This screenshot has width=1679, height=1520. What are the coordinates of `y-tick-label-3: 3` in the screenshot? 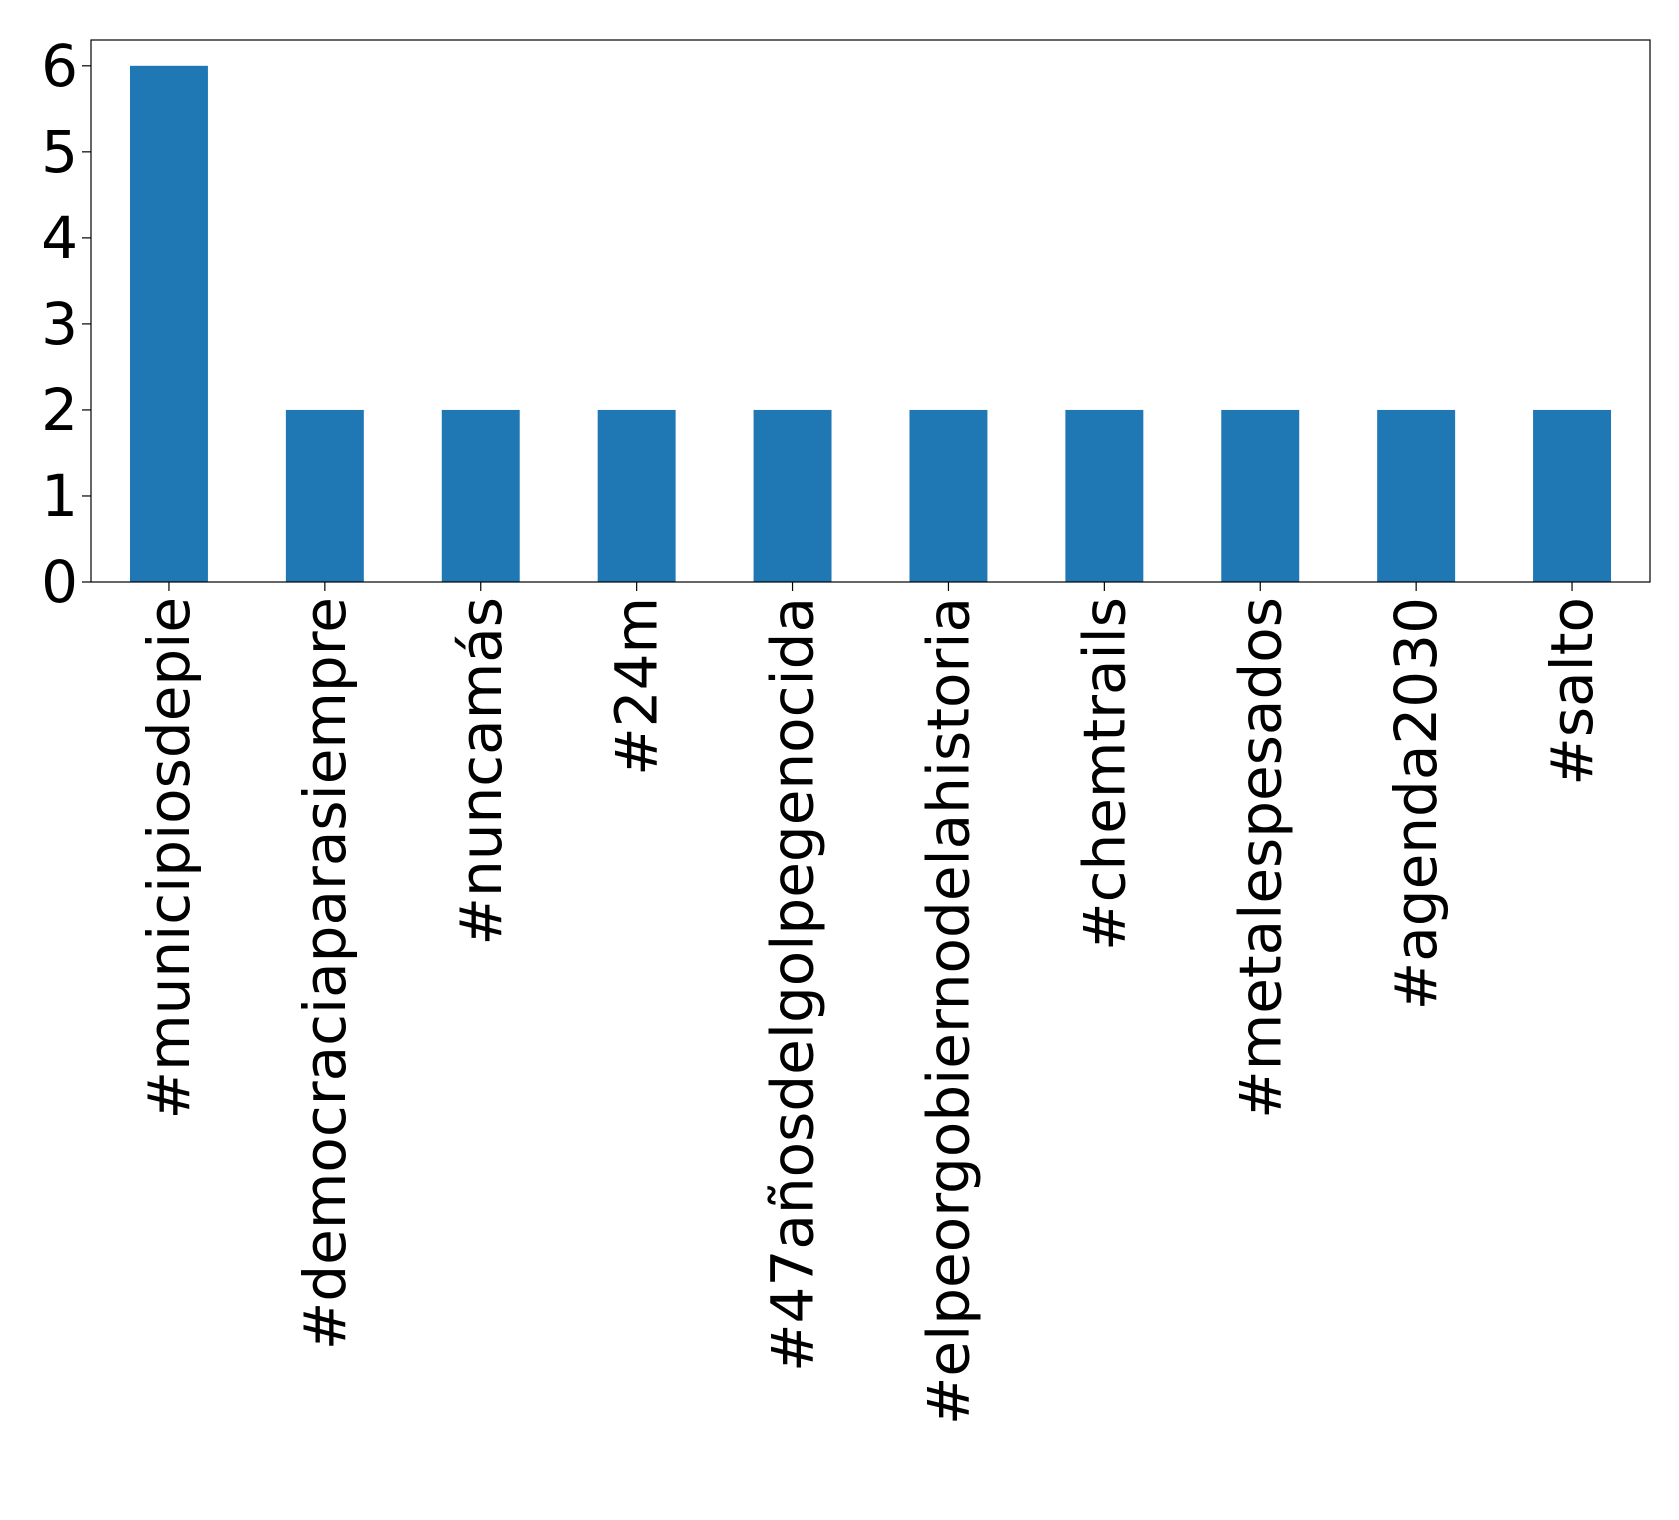 It's located at (59, 324).